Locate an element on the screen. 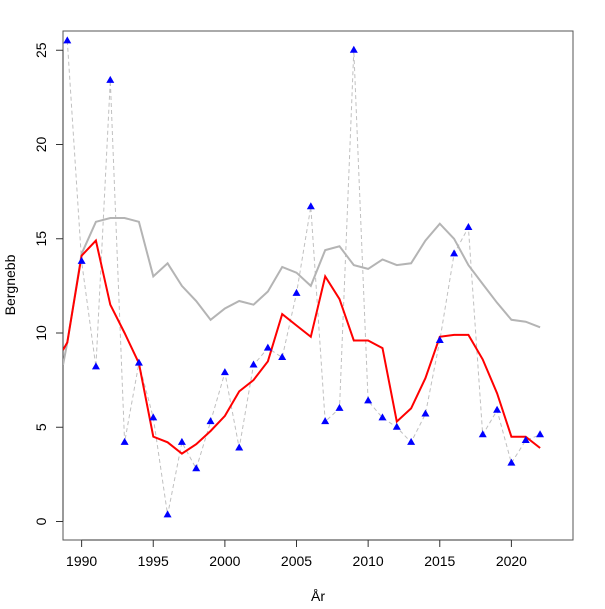  y-tick-label: 0 is located at coordinates (41, 521).